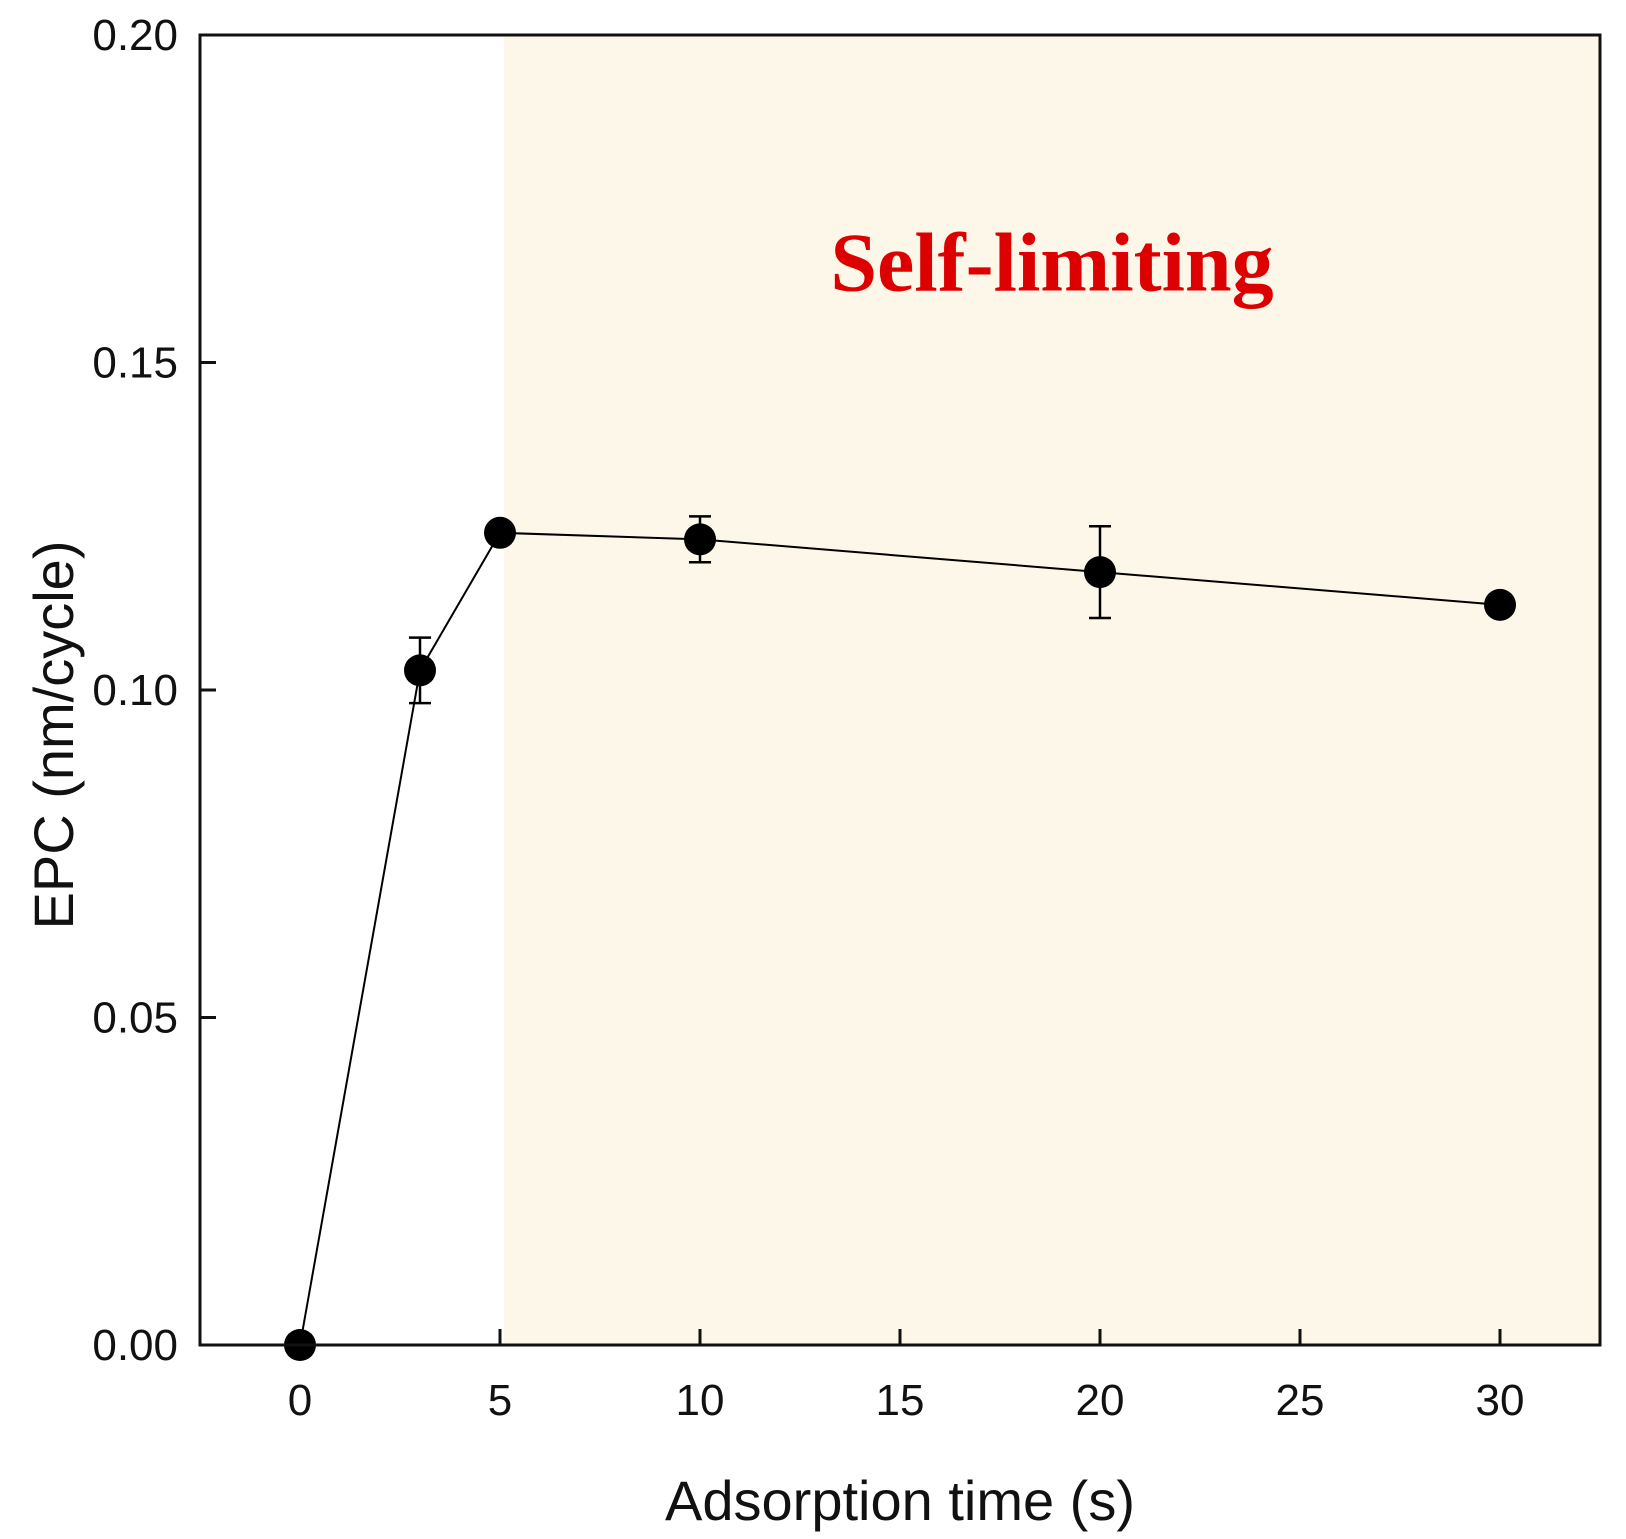 Image resolution: width=1626 pixels, height=1539 pixels. I want to click on x-tick-label: 30, so click(1500, 1400).